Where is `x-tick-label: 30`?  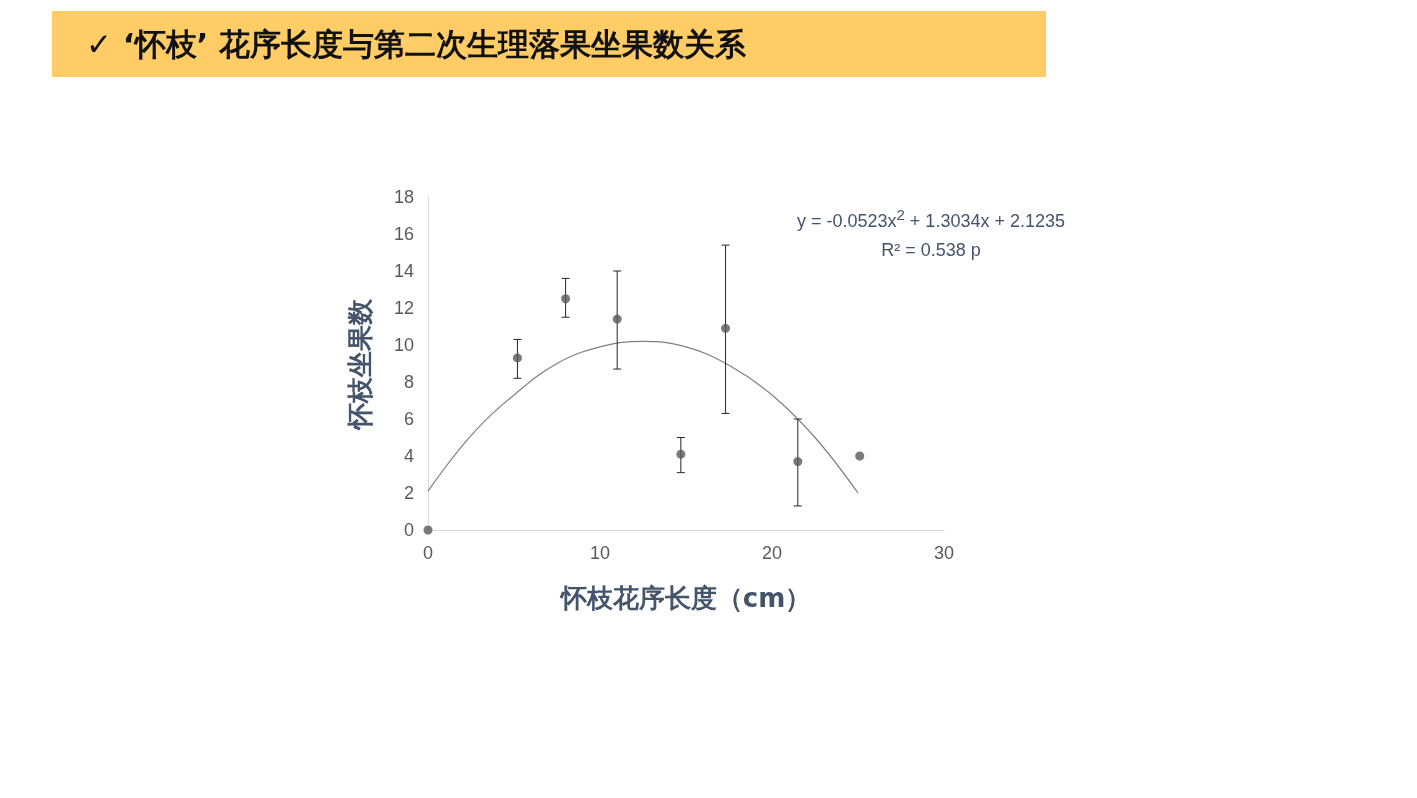 x-tick-label: 30 is located at coordinates (944, 553).